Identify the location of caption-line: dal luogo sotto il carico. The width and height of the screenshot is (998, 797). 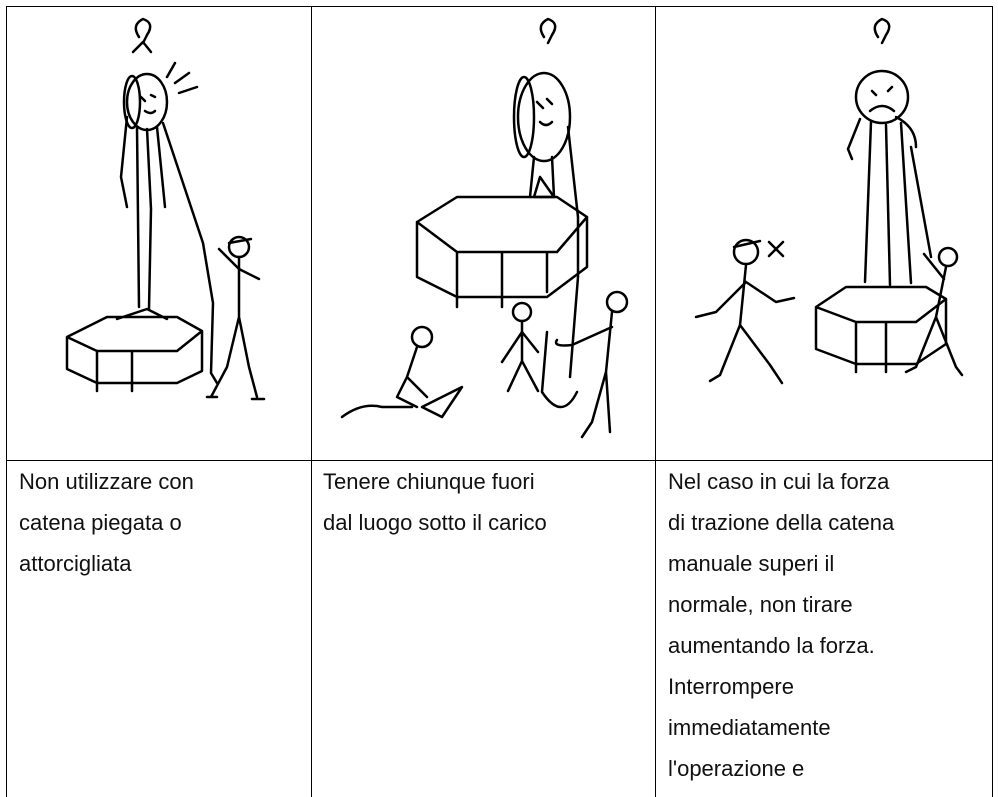
(435, 522).